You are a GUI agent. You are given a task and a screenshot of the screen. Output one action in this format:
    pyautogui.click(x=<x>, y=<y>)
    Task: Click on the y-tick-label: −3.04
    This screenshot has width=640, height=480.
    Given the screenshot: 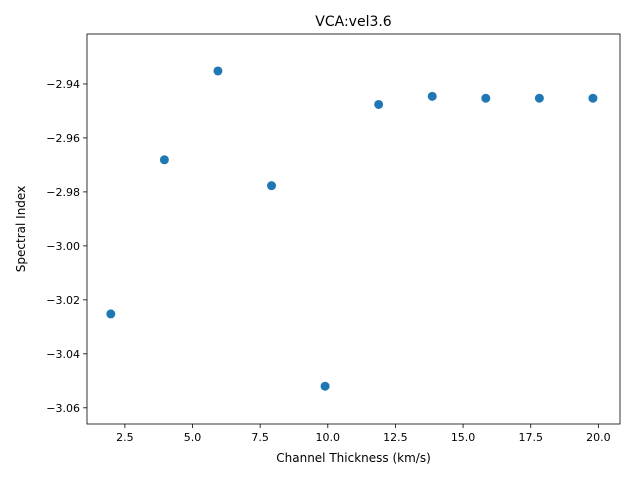 What is the action you would take?
    pyautogui.click(x=63, y=354)
    